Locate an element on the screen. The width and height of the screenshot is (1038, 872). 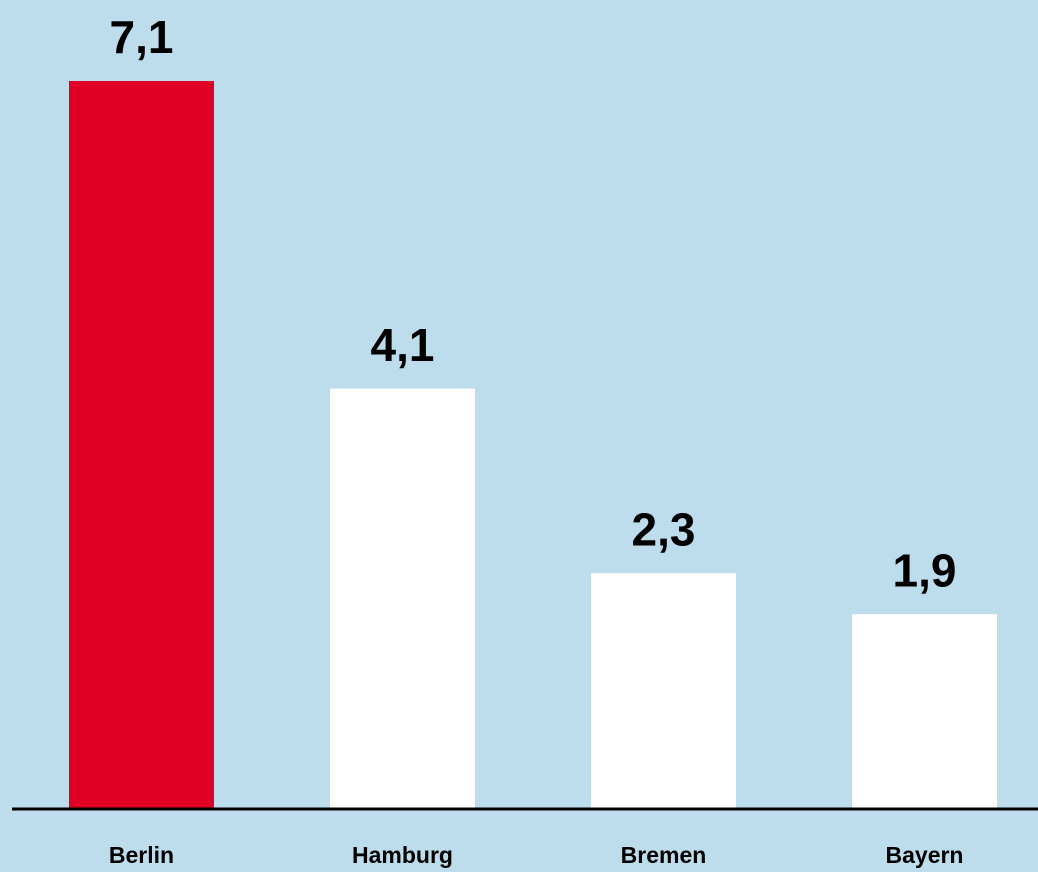
x-tick-label: Bayern is located at coordinates (925, 855).